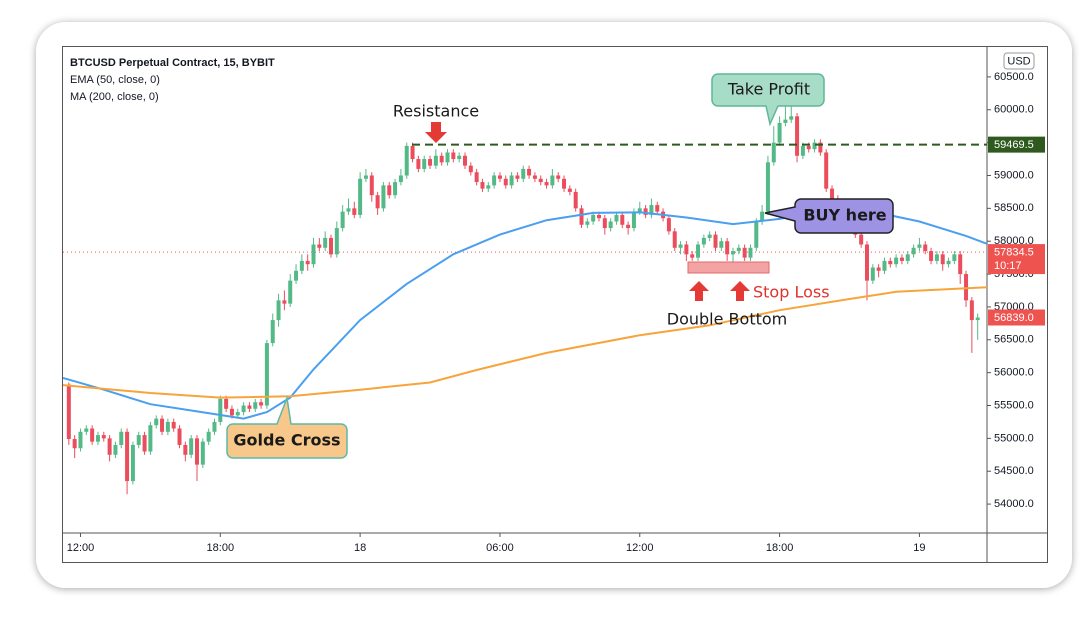  What do you see at coordinates (1014, 405) in the screenshot?
I see `y-tick-label: 55500.0` at bounding box center [1014, 405].